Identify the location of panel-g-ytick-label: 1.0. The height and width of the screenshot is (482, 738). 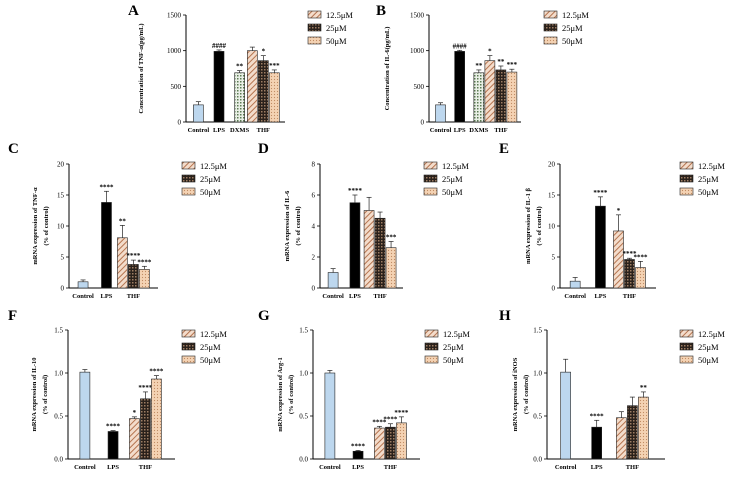
(303, 374).